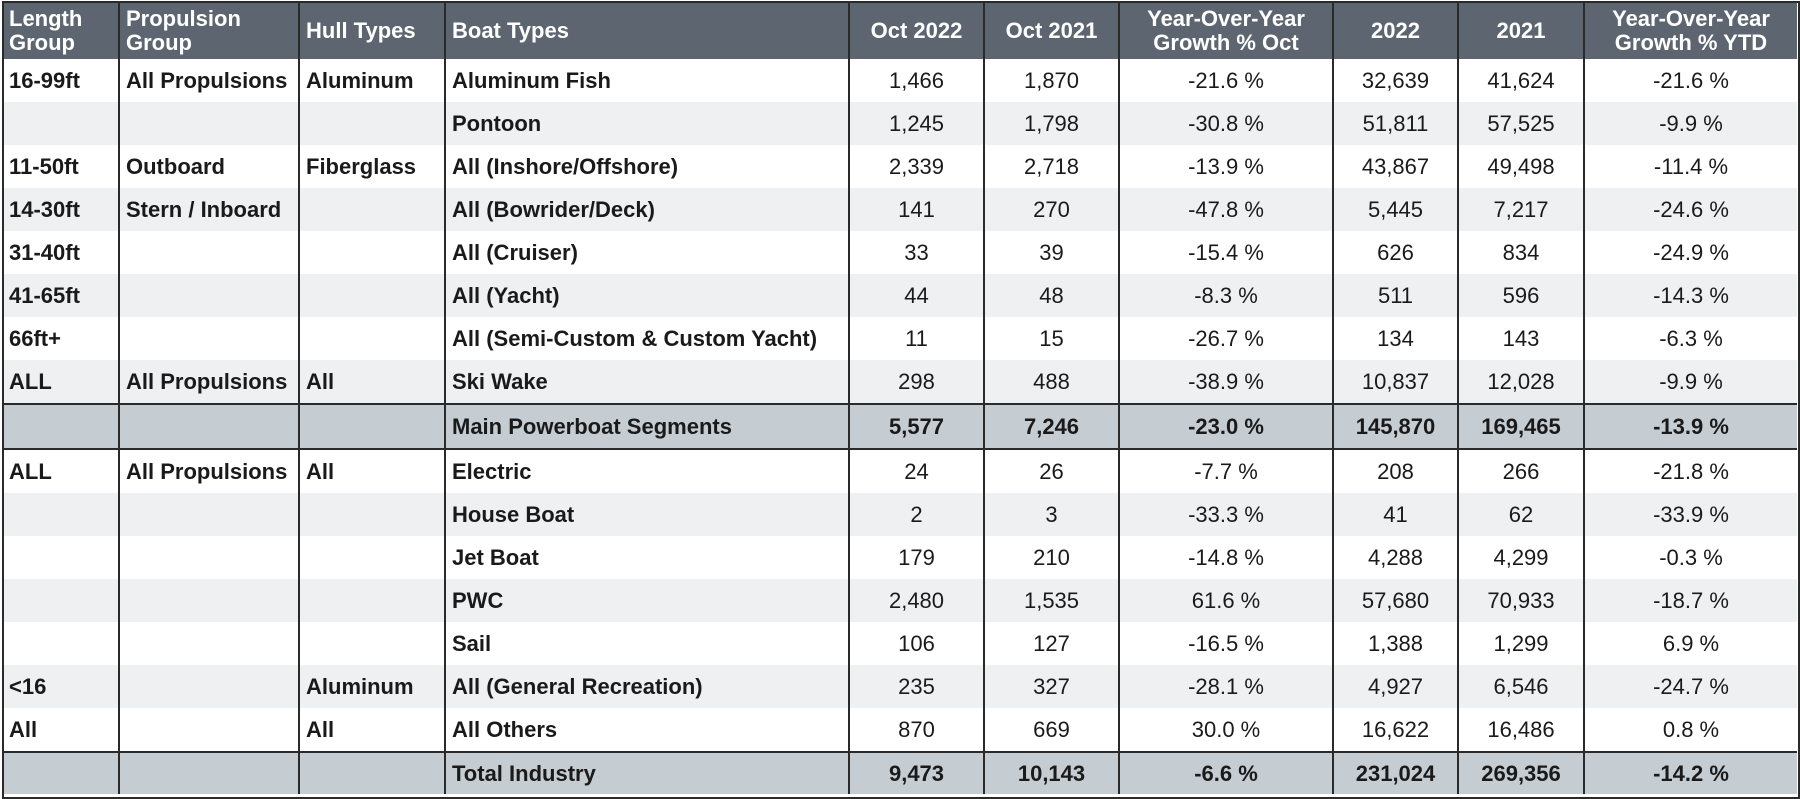 This screenshot has width=1800, height=799. What do you see at coordinates (1226, 686) in the screenshot?
I see `cell-yoy-growth-oct: -28.1 %` at bounding box center [1226, 686].